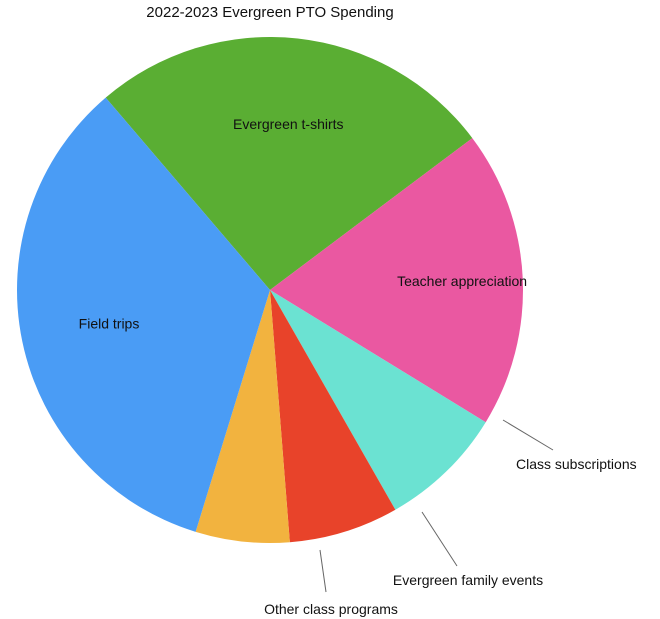 The width and height of the screenshot is (660, 619). I want to click on slice-label-evergreen-t-shirts: Evergreen t-shirts, so click(288, 124).